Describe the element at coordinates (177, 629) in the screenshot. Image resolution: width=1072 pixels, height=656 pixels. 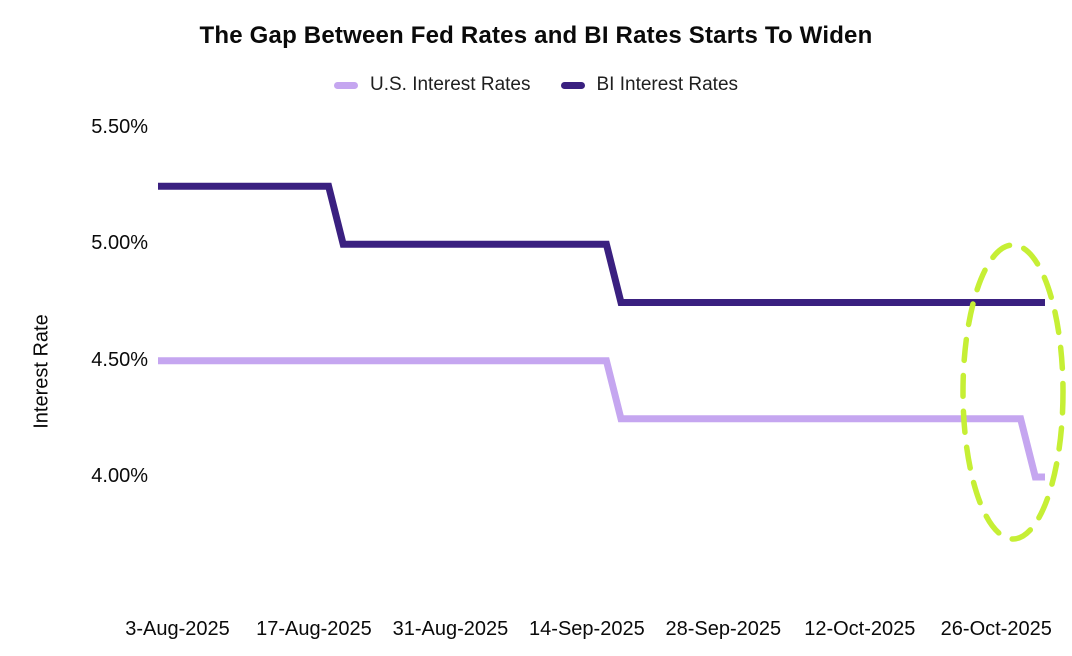
I see `x-tick-label: 3-Aug-2025` at that location.